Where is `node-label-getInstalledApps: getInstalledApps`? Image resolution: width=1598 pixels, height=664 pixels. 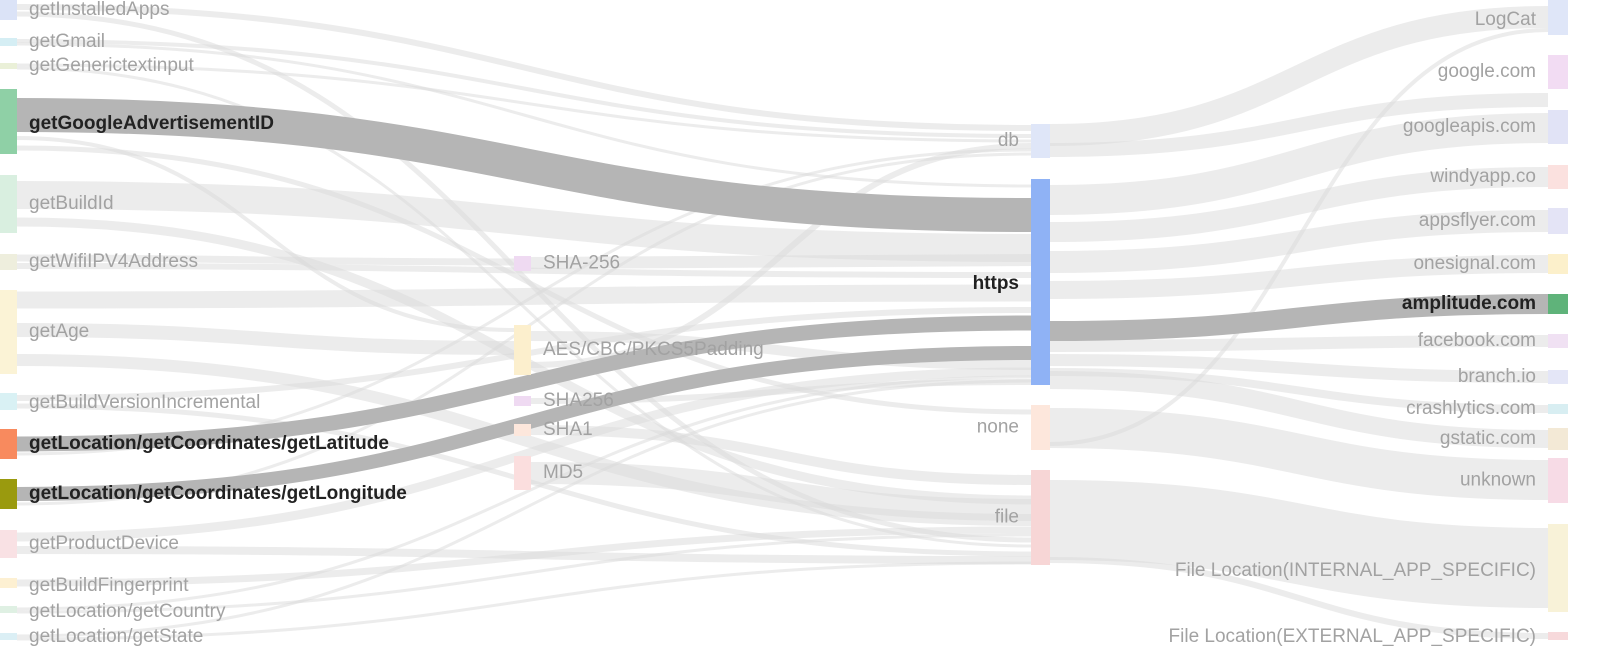
node-label-getInstalledApps: getInstalledApps is located at coordinates (99, 10).